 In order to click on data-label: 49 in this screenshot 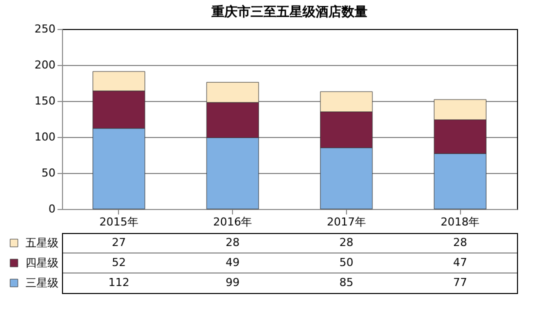, I will do `click(233, 262)`.